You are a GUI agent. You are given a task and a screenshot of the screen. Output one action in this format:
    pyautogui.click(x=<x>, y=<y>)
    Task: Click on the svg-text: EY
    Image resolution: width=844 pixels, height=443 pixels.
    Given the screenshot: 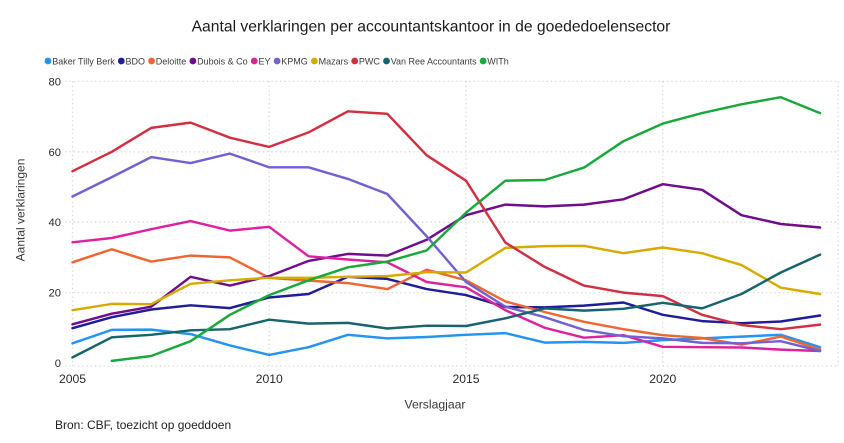 What is the action you would take?
    pyautogui.click(x=265, y=61)
    